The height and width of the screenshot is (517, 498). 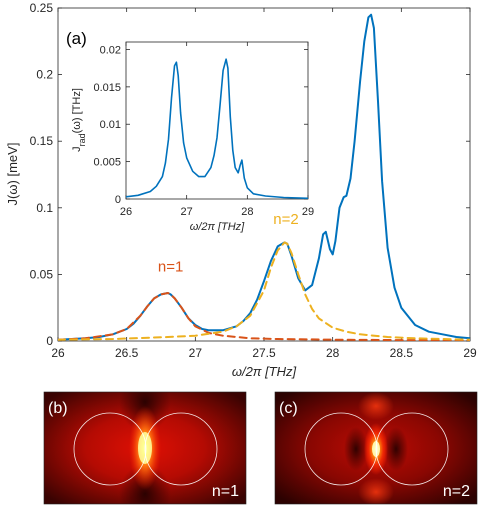 What do you see at coordinates (42, 8) in the screenshot?
I see `main-y-tick-label: 0.25` at bounding box center [42, 8].